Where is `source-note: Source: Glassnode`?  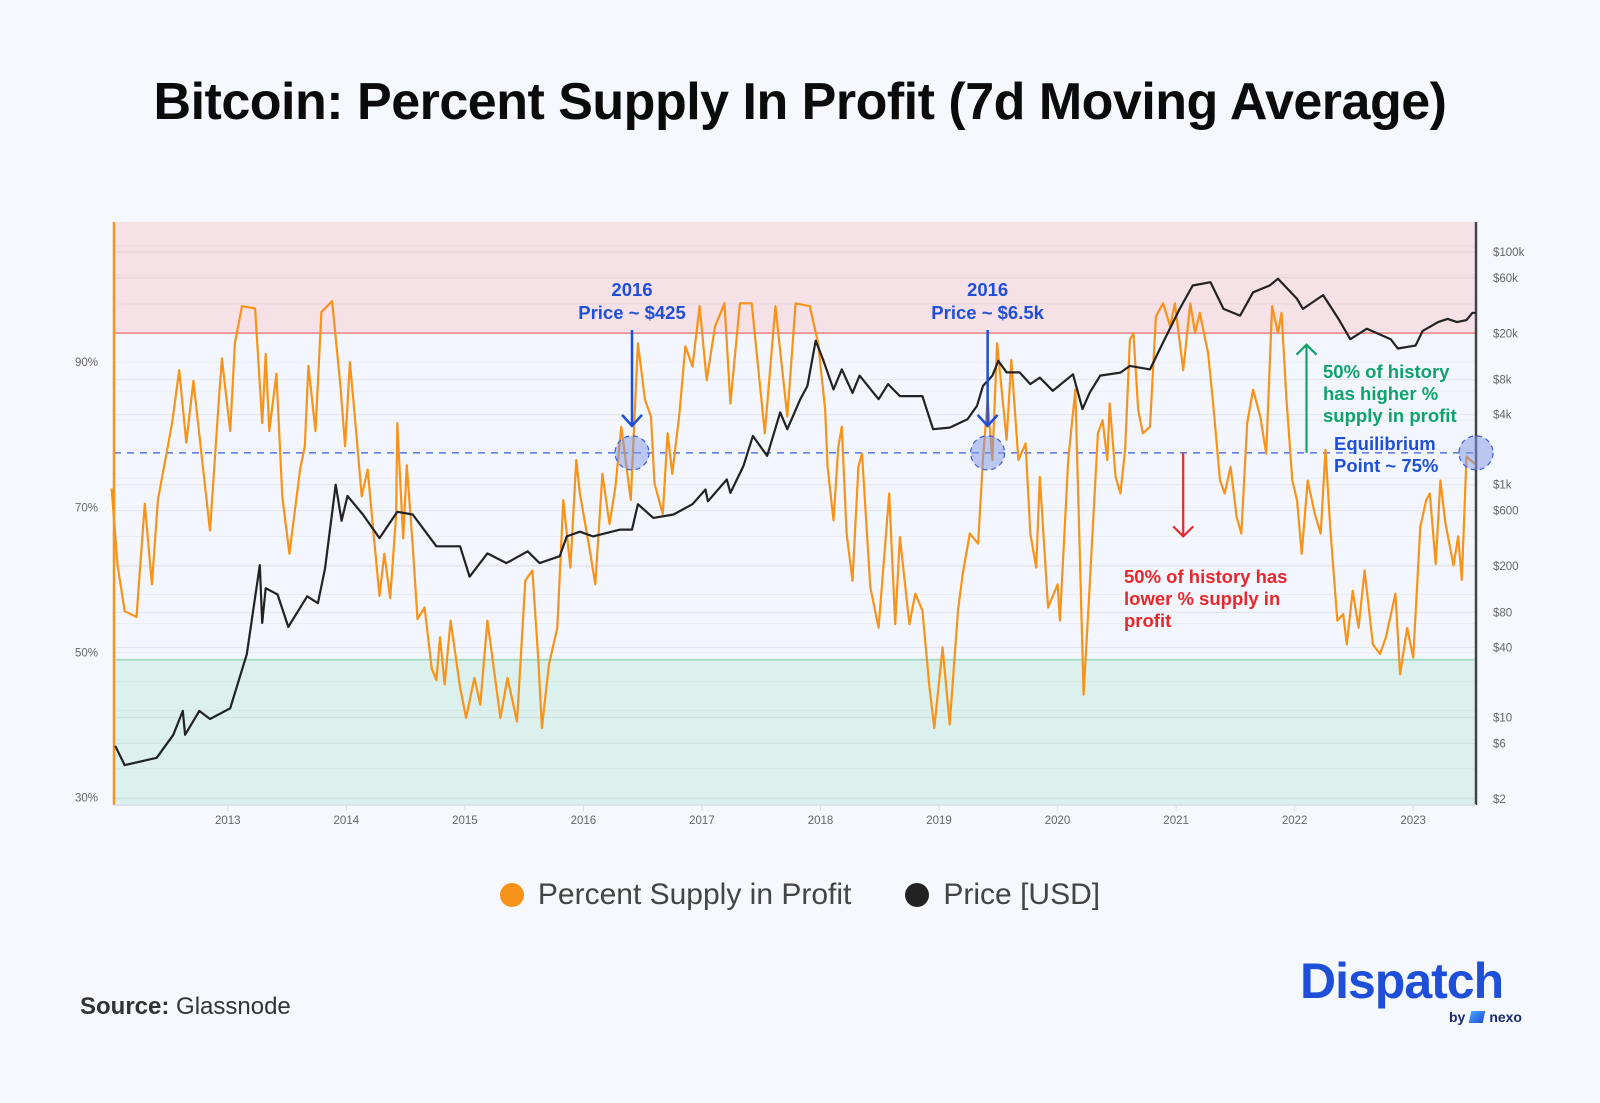 source-note: Source: Glassnode is located at coordinates (185, 1007).